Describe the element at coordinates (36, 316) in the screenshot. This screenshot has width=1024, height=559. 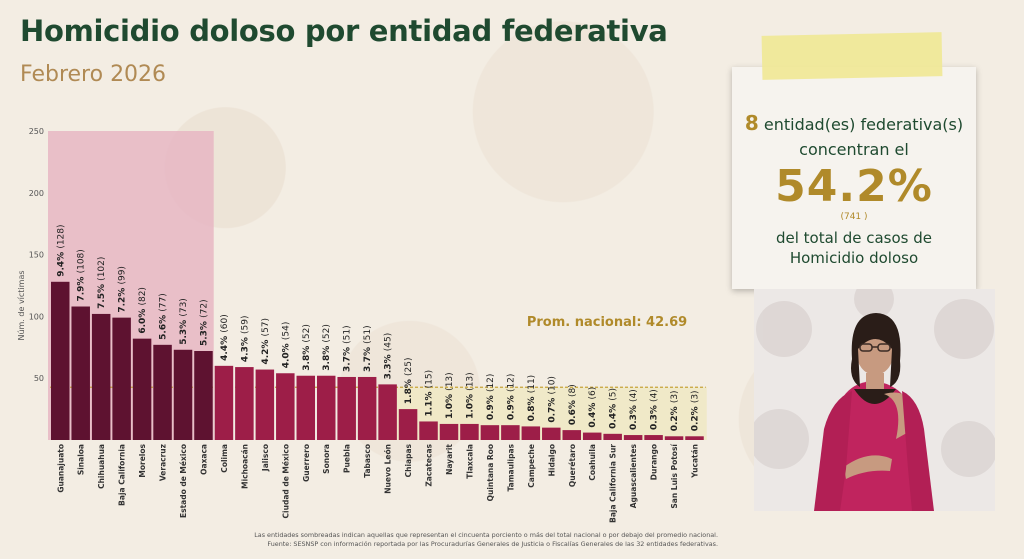
I see `y-tick-label: 100` at that location.